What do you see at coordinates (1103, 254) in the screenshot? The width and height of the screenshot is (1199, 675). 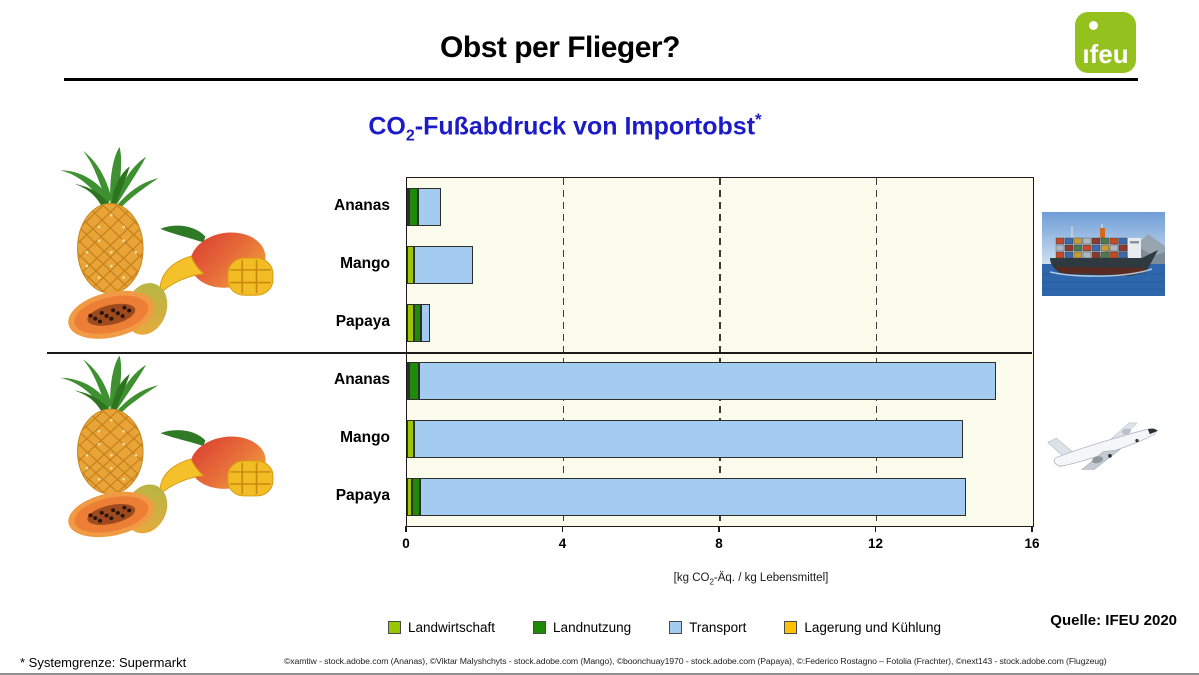 I see `container-ship-photo` at bounding box center [1103, 254].